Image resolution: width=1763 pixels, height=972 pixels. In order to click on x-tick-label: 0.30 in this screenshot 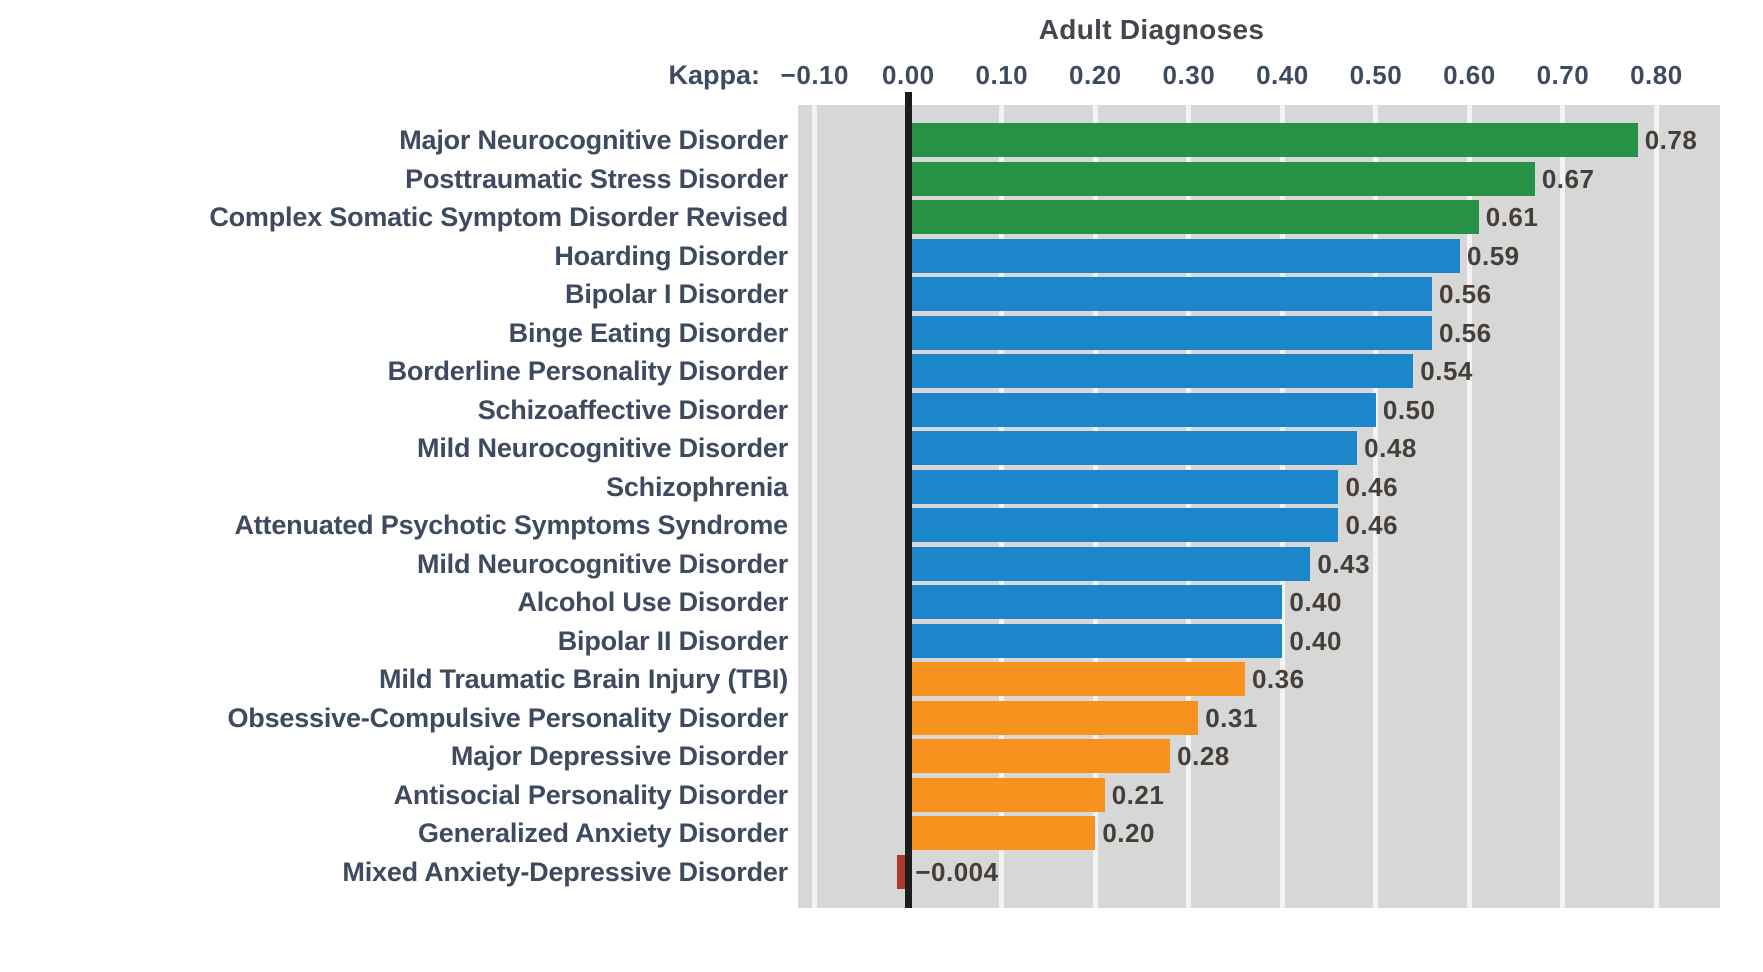, I will do `click(1189, 75)`.